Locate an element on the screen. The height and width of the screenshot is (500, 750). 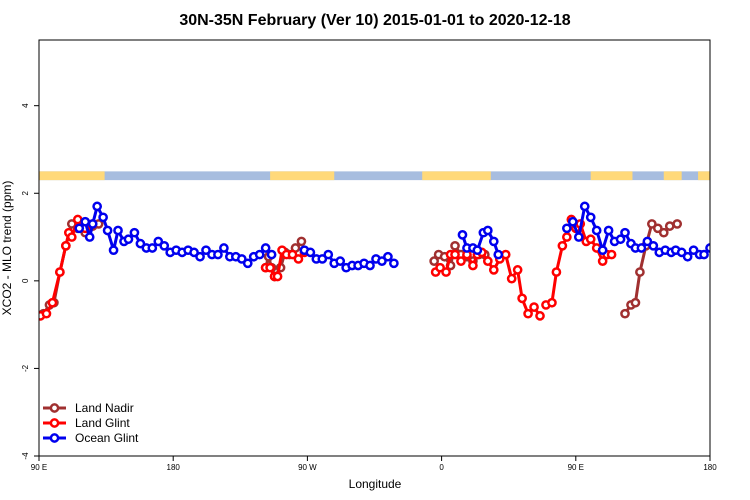
legend-label-ocean-glint: Ocean Glint is located at coordinates (107, 438).